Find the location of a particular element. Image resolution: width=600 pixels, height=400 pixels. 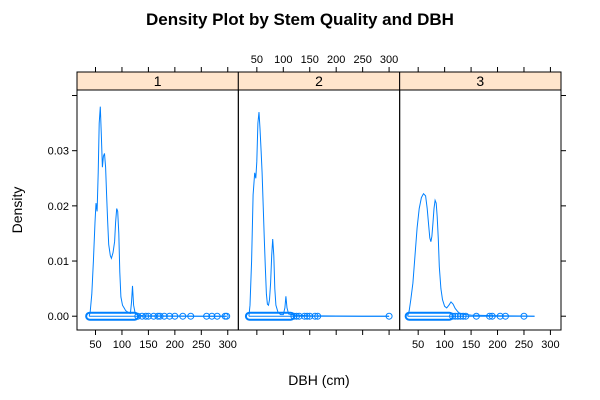

chart-title: Density Plot by Stem Quality and DBH is located at coordinates (300, 19).